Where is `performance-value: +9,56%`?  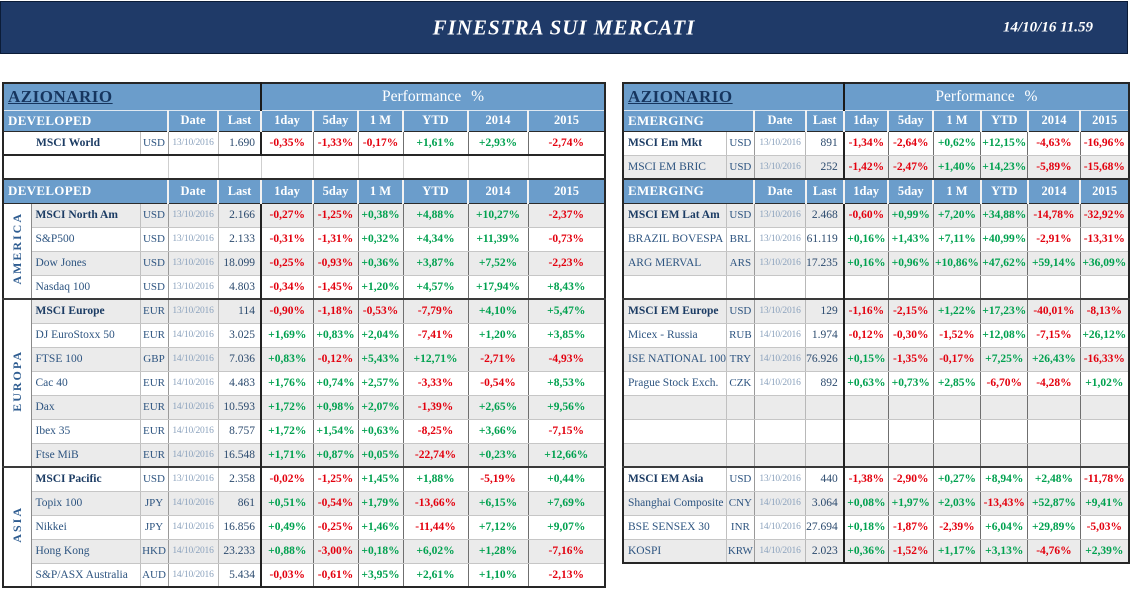
performance-value: +9,56% is located at coordinates (567, 407).